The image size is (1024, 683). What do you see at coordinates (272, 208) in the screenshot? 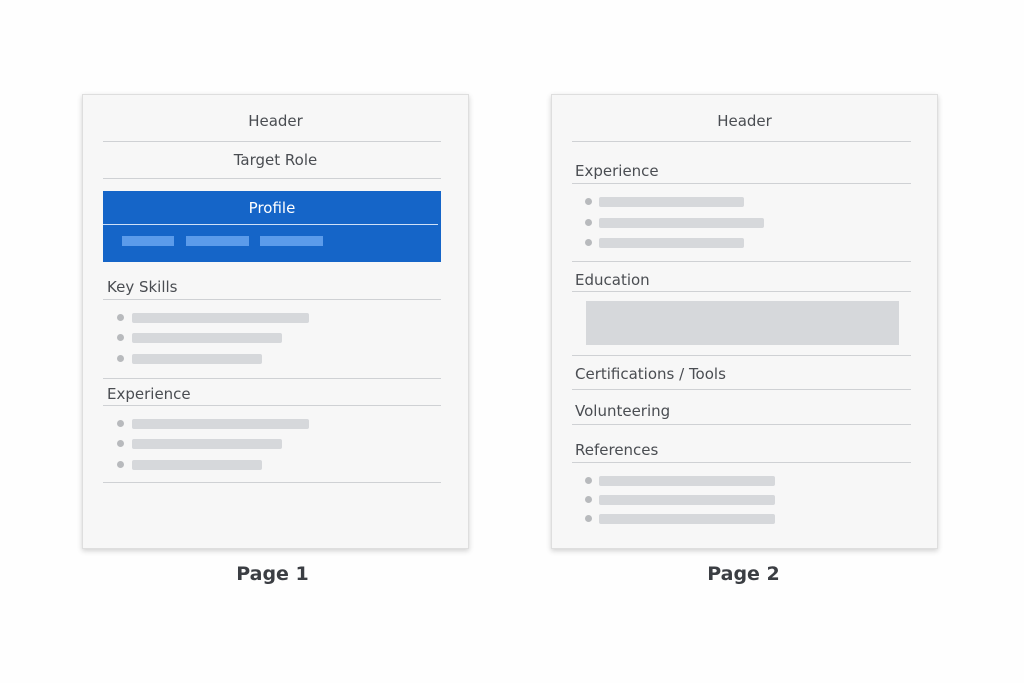
I see `profile-title: Profile` at bounding box center [272, 208].